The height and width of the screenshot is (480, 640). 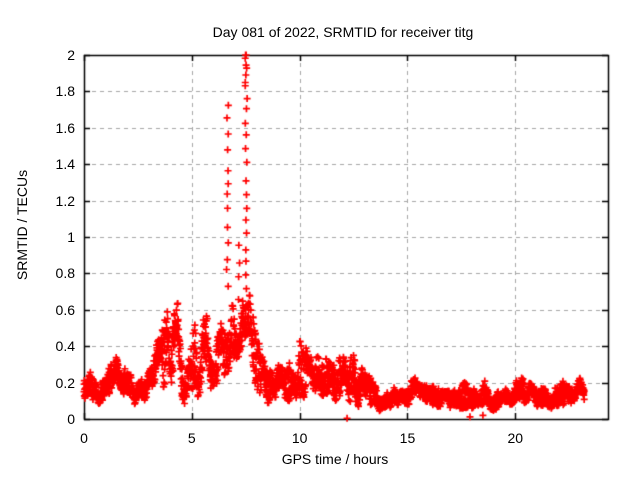 What do you see at coordinates (65, 273) in the screenshot?
I see `y-tick-label: 0.8` at bounding box center [65, 273].